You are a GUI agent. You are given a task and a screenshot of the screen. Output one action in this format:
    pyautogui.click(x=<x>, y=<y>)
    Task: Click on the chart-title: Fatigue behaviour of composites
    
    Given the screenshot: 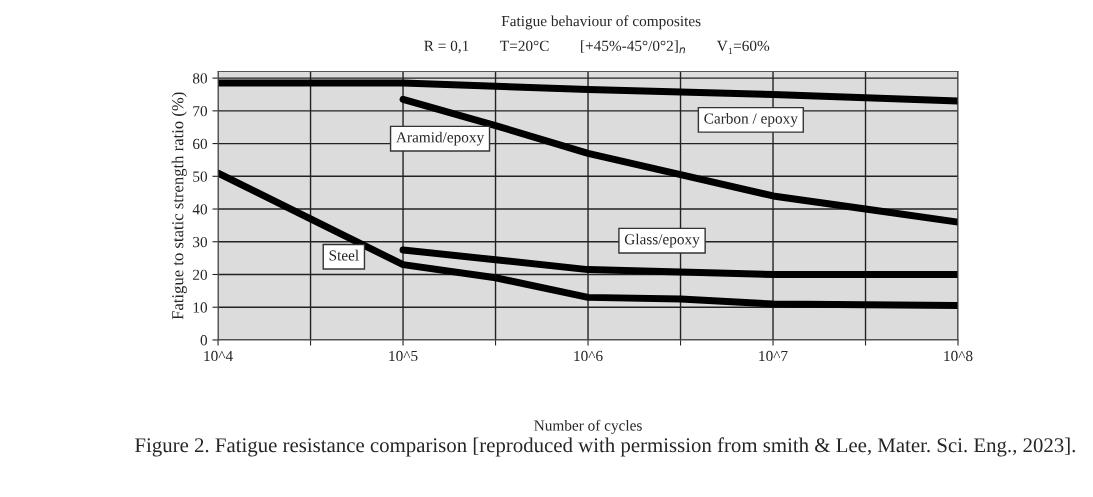 What is the action you would take?
    pyautogui.click(x=601, y=22)
    